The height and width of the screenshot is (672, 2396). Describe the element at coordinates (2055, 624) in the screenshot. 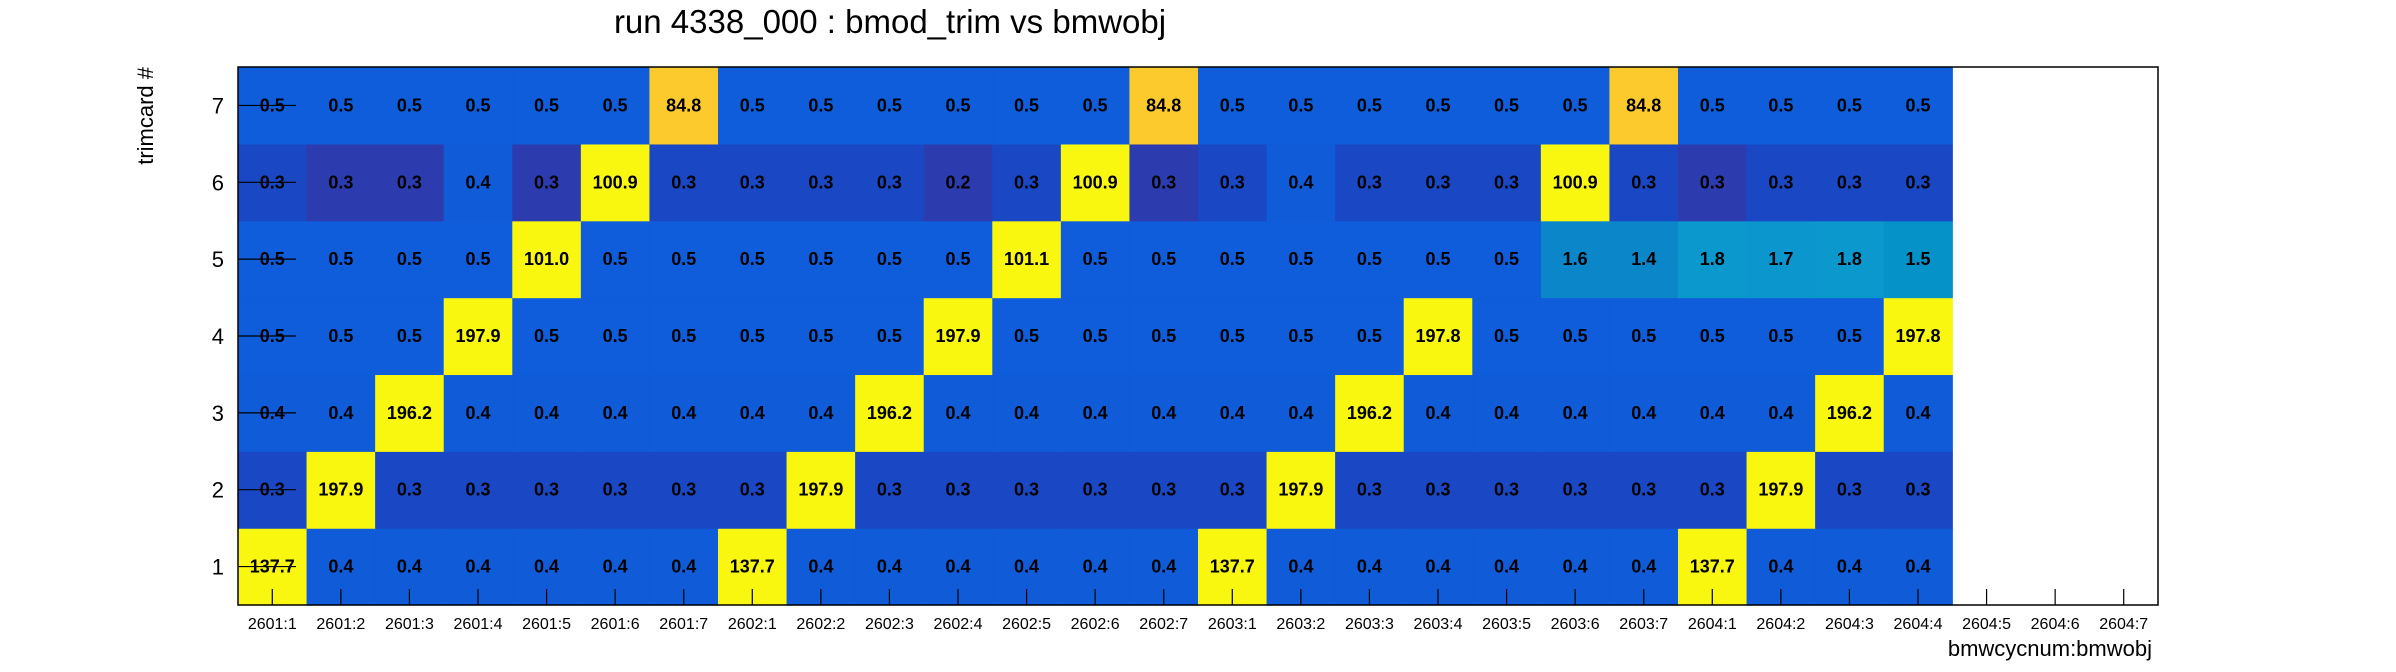

I see `x-axis-tick-label: 2604:6` at that location.